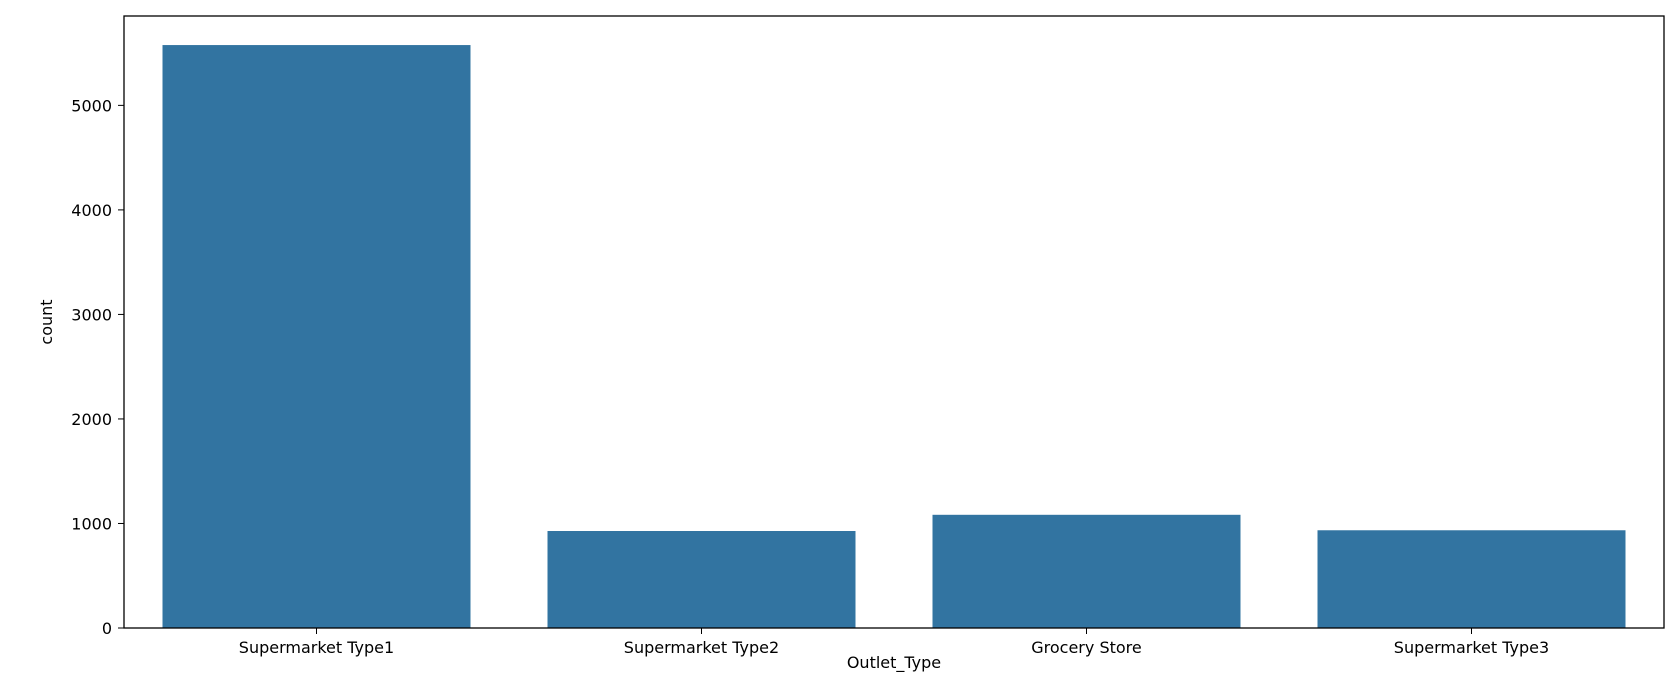  What do you see at coordinates (91, 105) in the screenshot?
I see `y-tick-label: 5000` at bounding box center [91, 105].